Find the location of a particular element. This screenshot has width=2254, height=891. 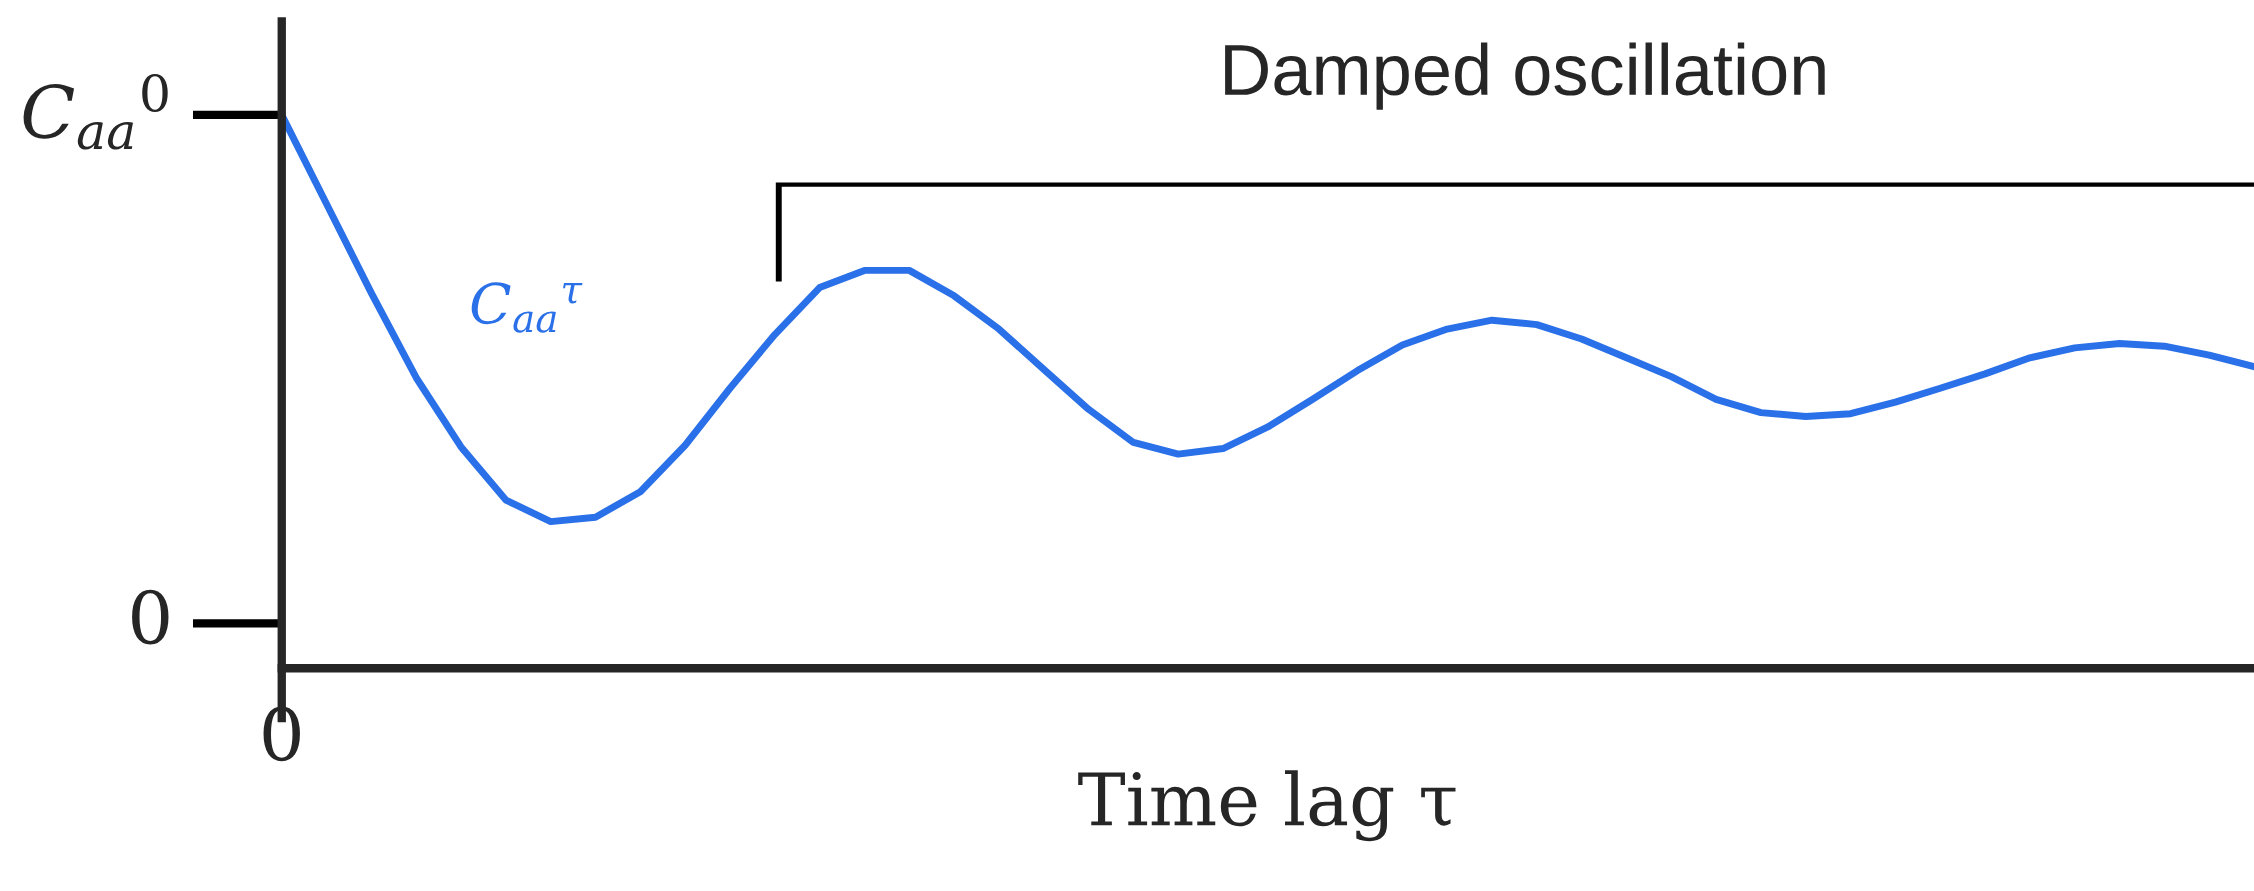

text: C$_{aa}$$^{0}$ is located at coordinates (95, 111).